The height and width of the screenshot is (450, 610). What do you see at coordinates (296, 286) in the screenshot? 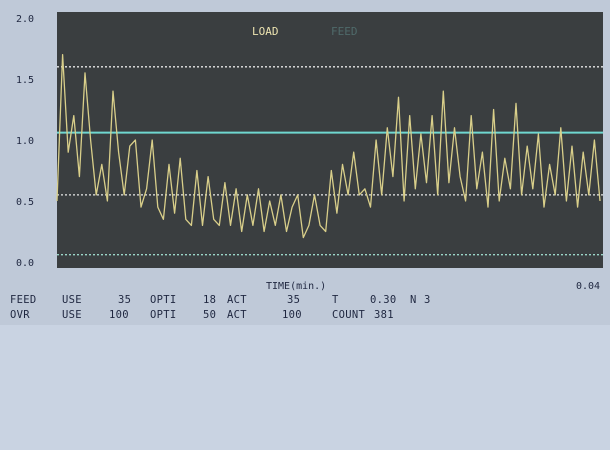
I see `x-axis-label: TIME(min.)` at bounding box center [296, 286].